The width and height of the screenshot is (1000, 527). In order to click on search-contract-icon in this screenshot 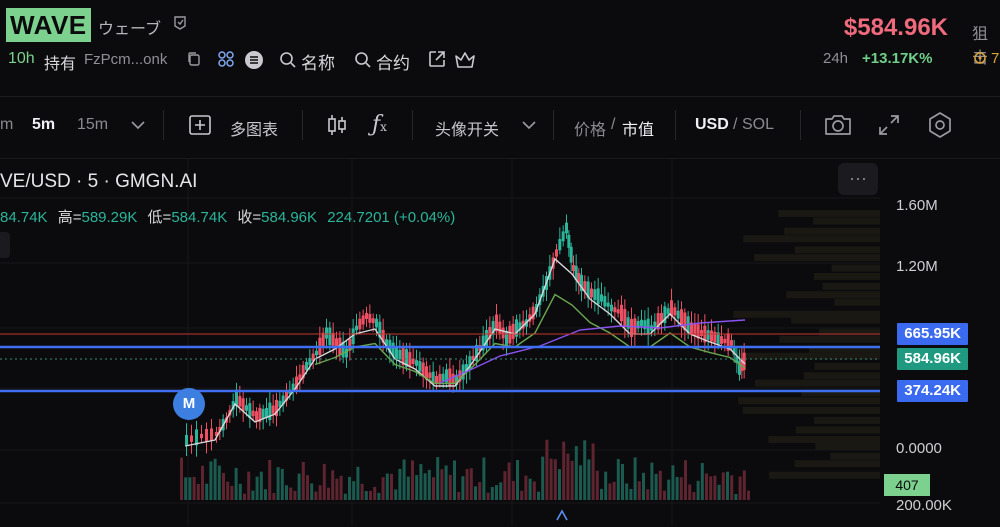, I will do `click(363, 62)`.